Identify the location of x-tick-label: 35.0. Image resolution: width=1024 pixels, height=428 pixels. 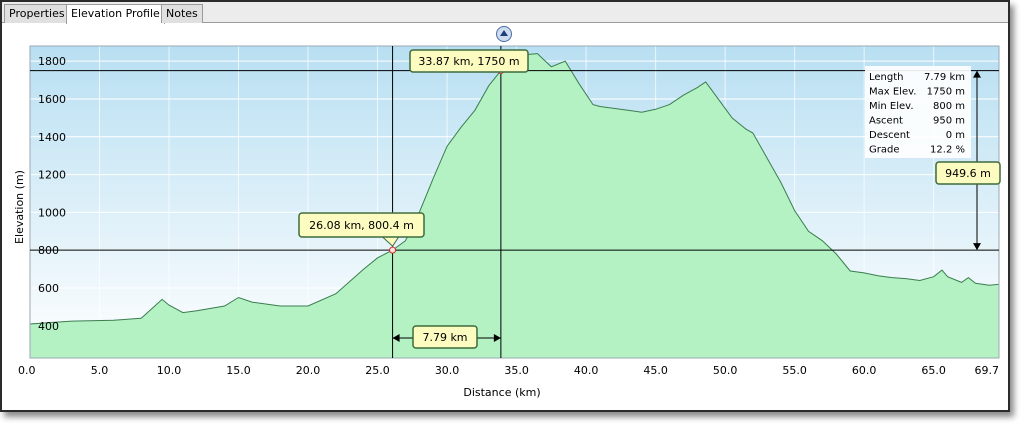
(516, 370).